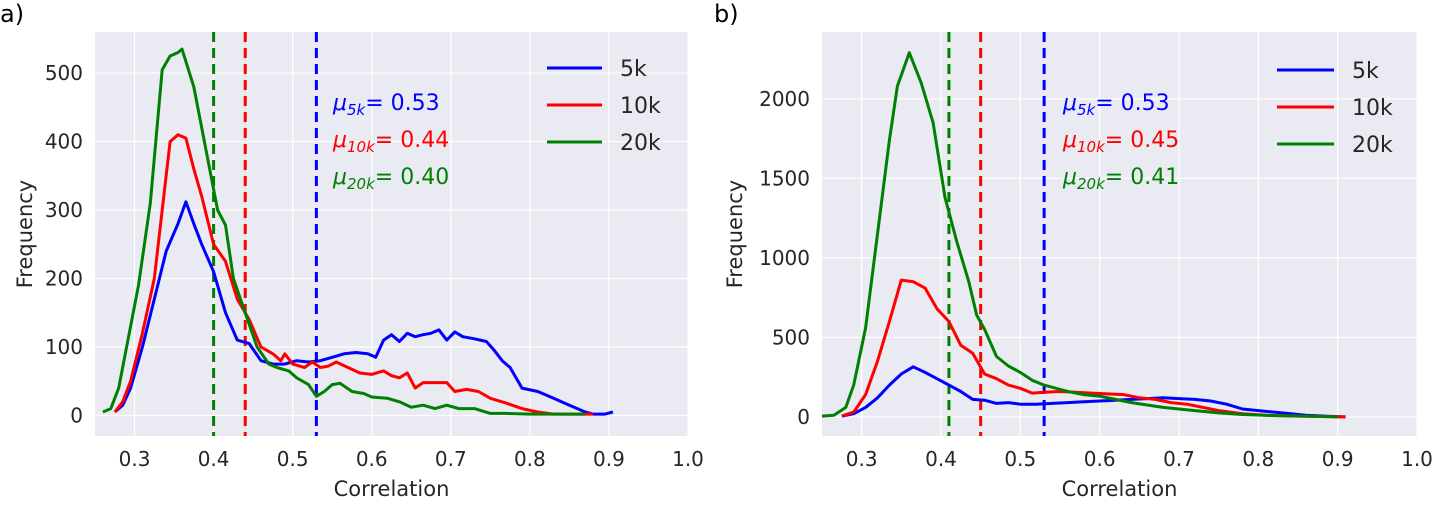 The width and height of the screenshot is (1447, 513). What do you see at coordinates (1142, 140) in the screenshot?
I see `mean-value: = 0.45` at bounding box center [1142, 140].